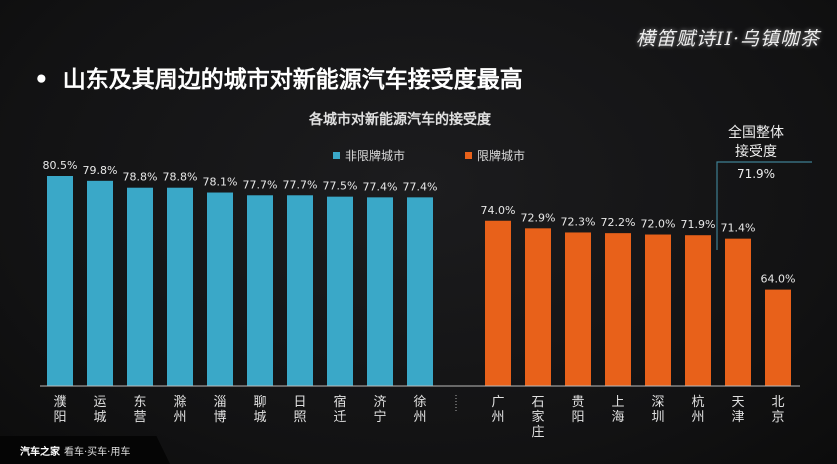 This screenshot has height=464, width=837. I want to click on data-label: 78.1%, so click(220, 182).